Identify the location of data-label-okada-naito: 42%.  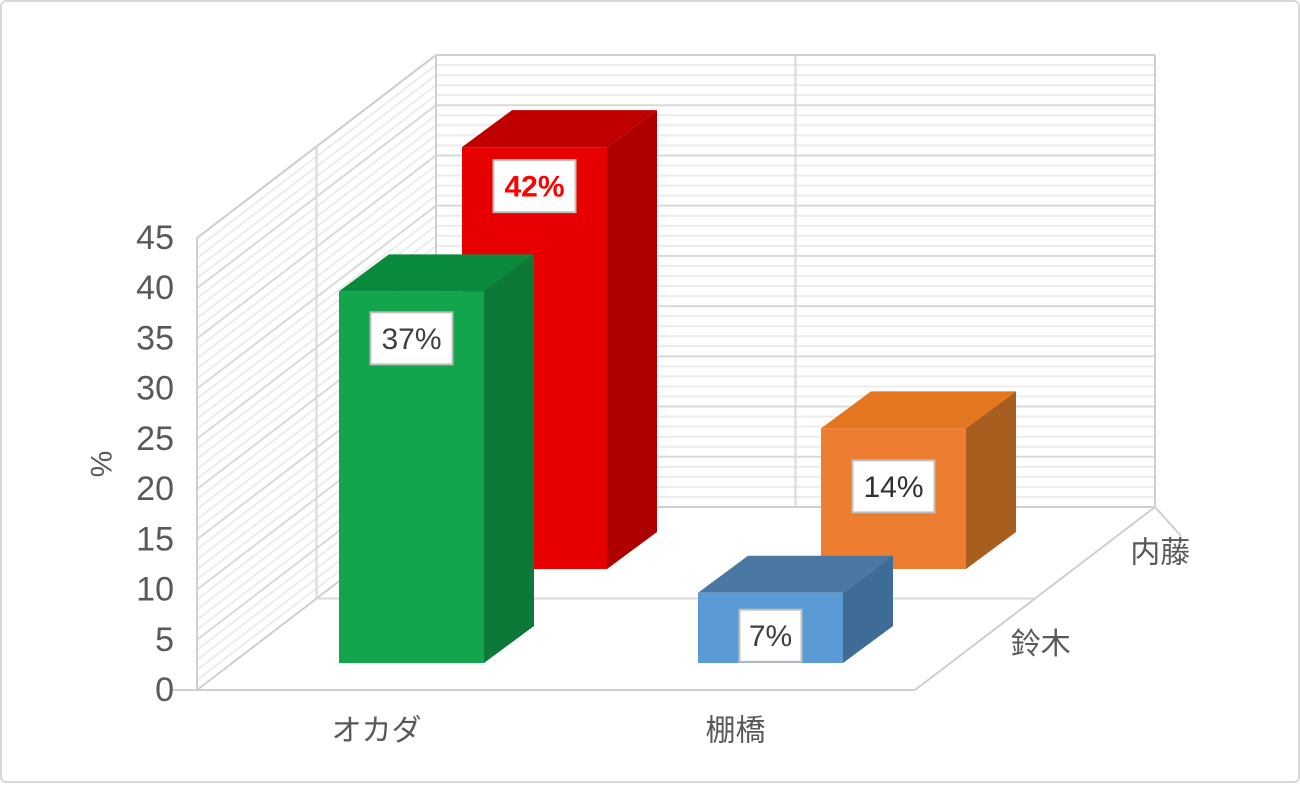
(534, 186).